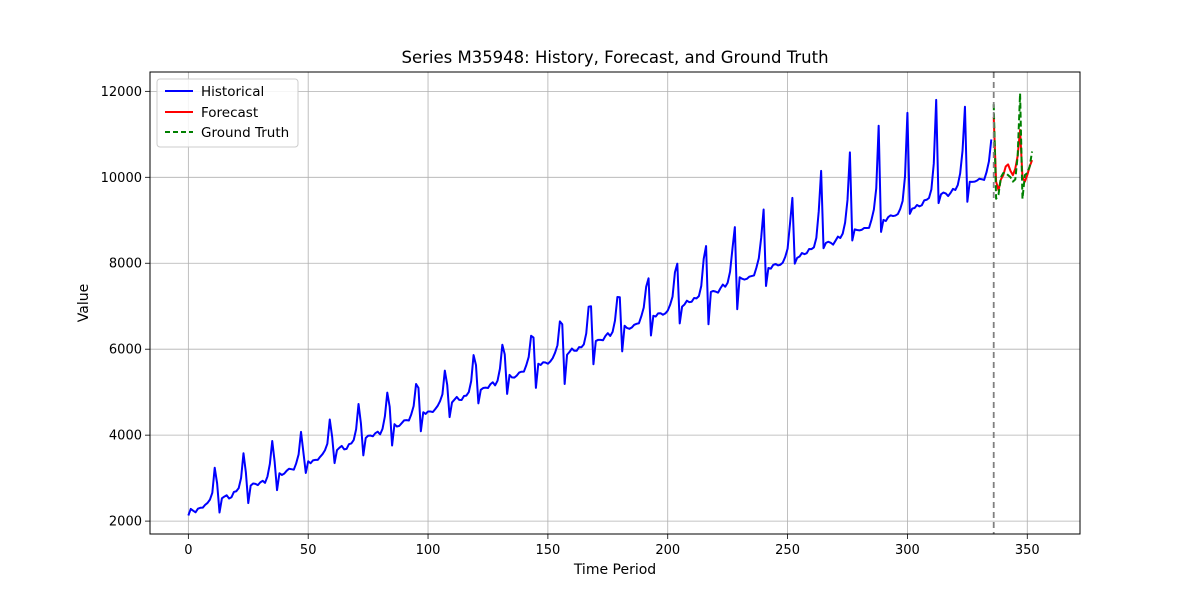  Describe the element at coordinates (308, 550) in the screenshot. I see `x-tick-label: 50` at that location.